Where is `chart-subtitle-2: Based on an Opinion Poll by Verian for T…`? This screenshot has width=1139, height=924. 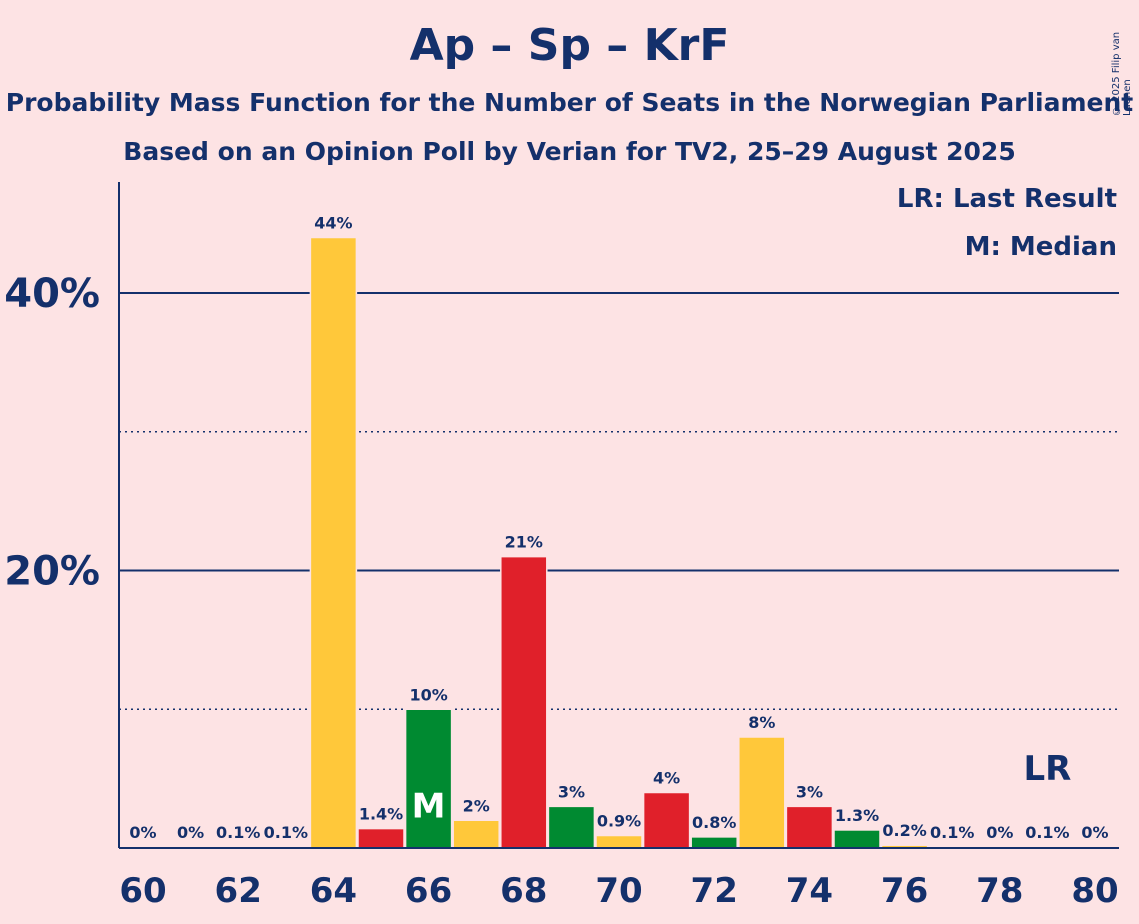
chart-subtitle-2: Based on an Opinion Poll by Verian for T… is located at coordinates (569, 151).